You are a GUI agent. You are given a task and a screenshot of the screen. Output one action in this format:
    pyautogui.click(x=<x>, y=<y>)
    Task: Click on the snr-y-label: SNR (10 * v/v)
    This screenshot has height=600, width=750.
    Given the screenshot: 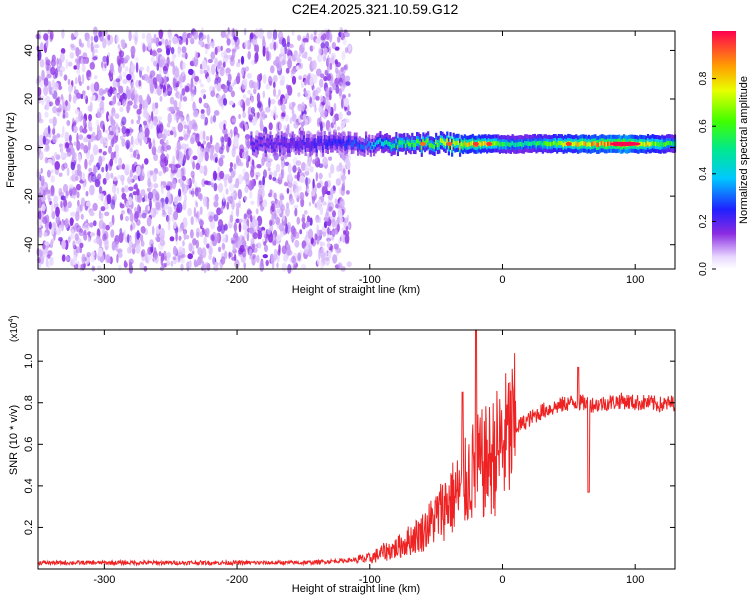 What is the action you would take?
    pyautogui.click(x=14, y=440)
    